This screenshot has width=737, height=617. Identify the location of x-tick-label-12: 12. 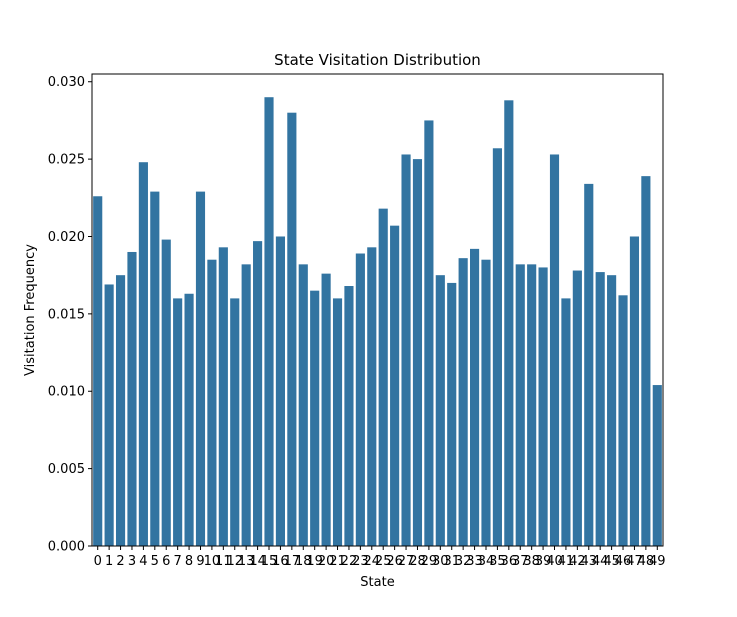
(234, 561).